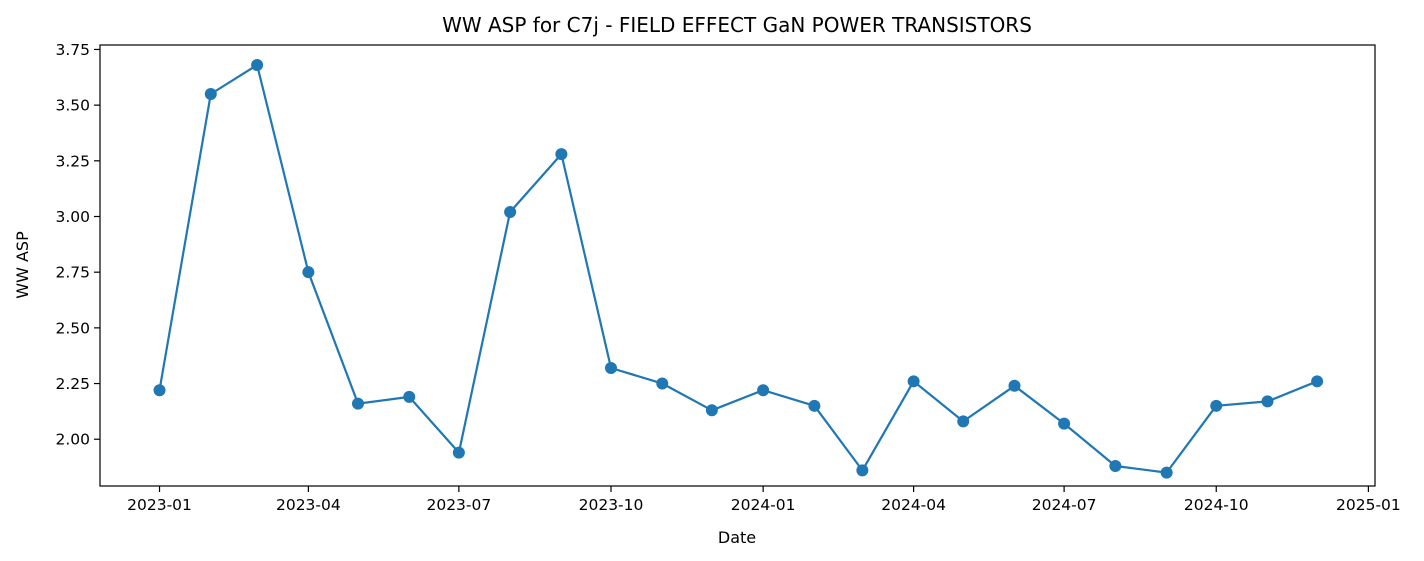 Image resolution: width=1424 pixels, height=561 pixels. Describe the element at coordinates (763, 505) in the screenshot. I see `x-tick-label: 2024-01` at that location.